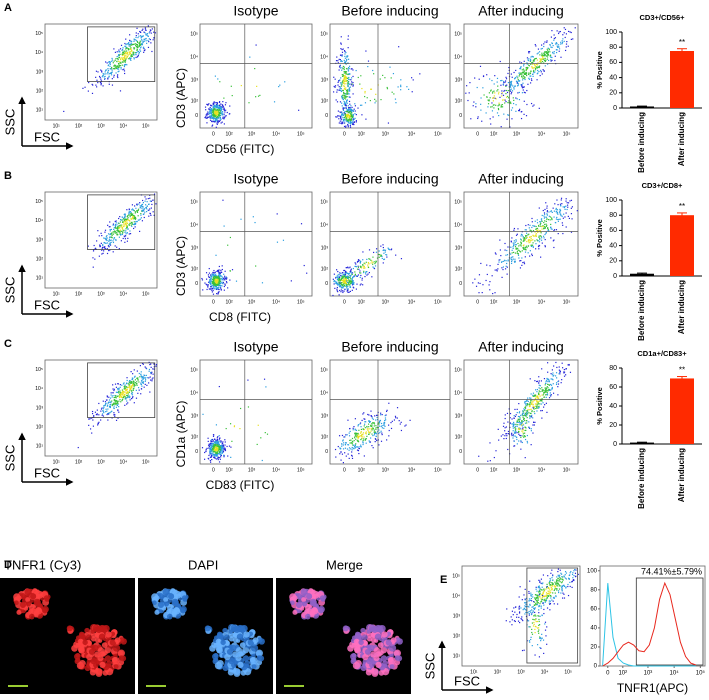  I want to click on y-tick-label: 10², so click(40, 260).